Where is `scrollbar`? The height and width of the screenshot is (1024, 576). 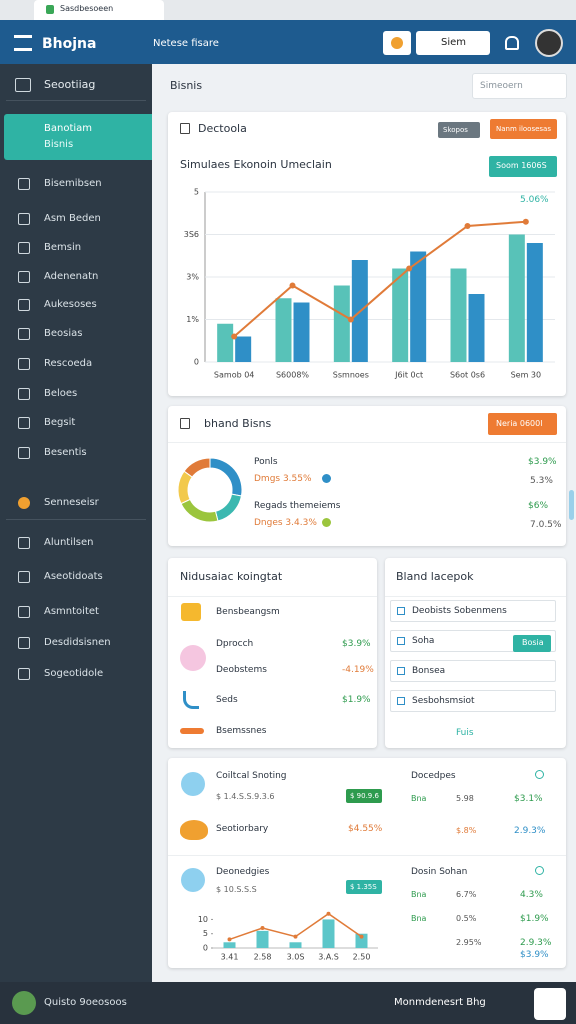 scrollbar is located at coordinates (571, 505).